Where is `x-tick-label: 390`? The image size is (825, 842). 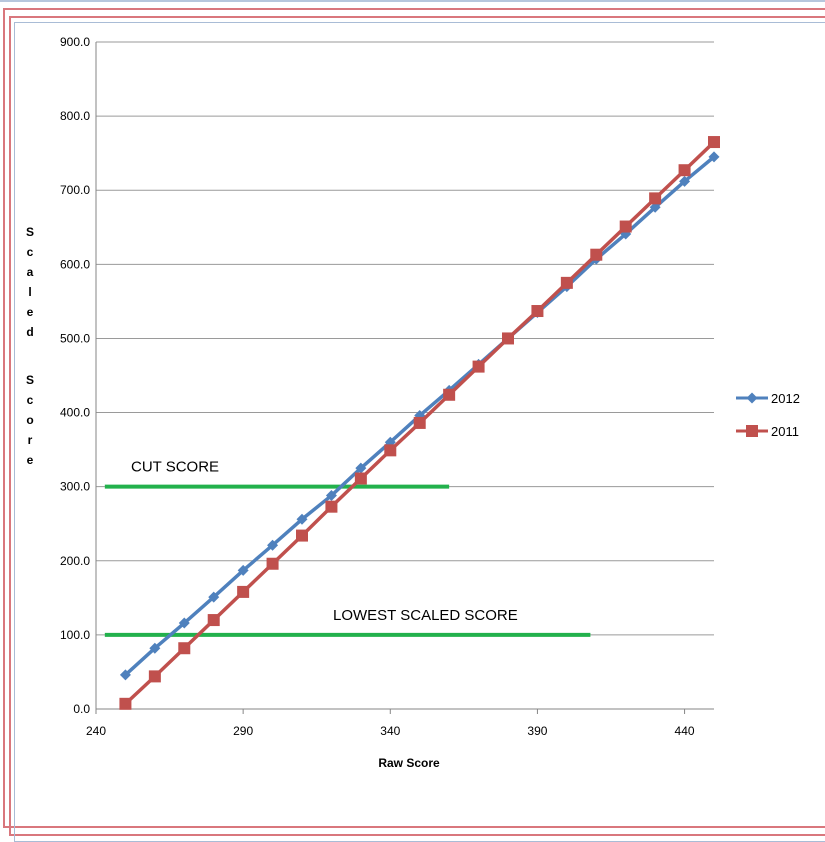
x-tick-label: 390 is located at coordinates (537, 731).